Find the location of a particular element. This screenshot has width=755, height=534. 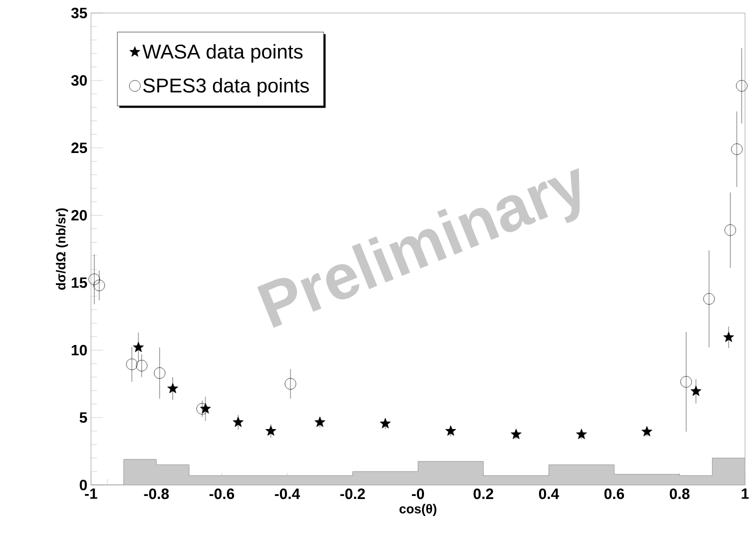

x-tick-label: -1 is located at coordinates (91, 493).